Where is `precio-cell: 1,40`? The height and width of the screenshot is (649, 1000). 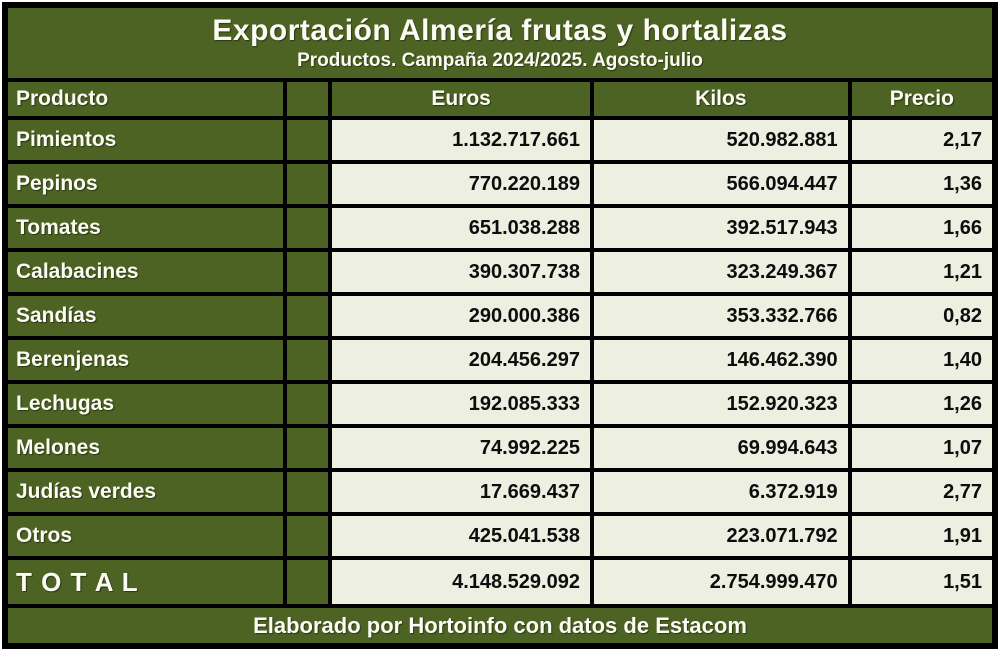
precio-cell: 1,40 is located at coordinates (922, 360).